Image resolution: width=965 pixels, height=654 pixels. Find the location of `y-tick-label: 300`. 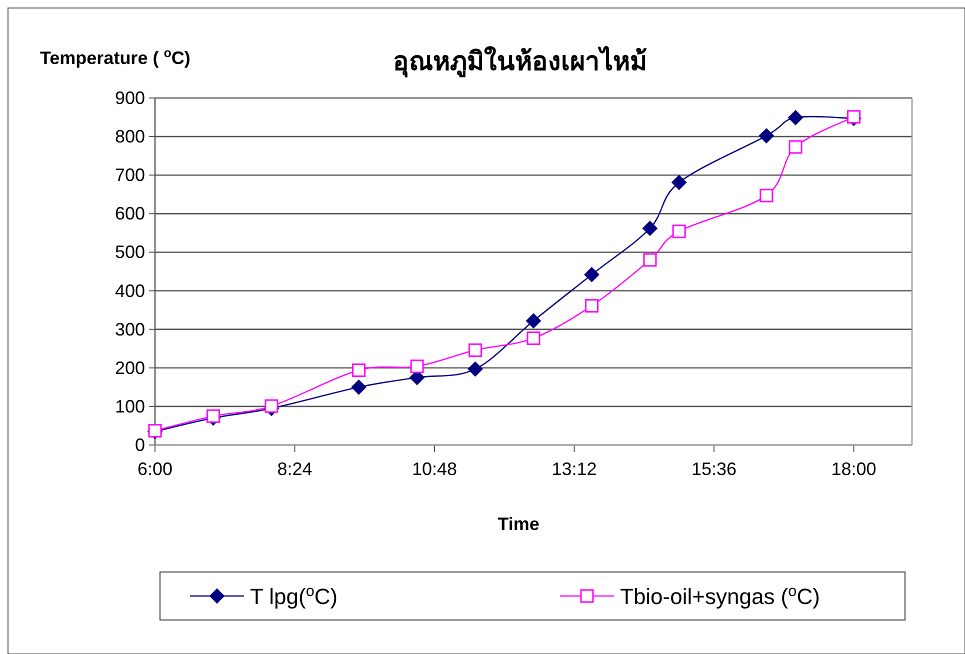

y-tick-label: 300 is located at coordinates (129, 329).